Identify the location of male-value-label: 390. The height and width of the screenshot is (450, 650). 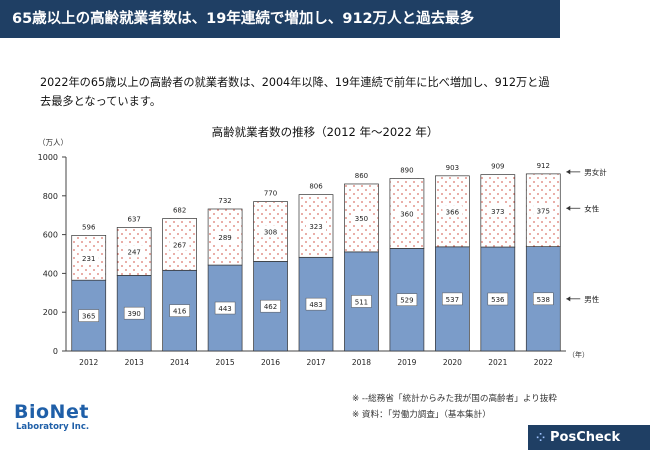
(133, 314).